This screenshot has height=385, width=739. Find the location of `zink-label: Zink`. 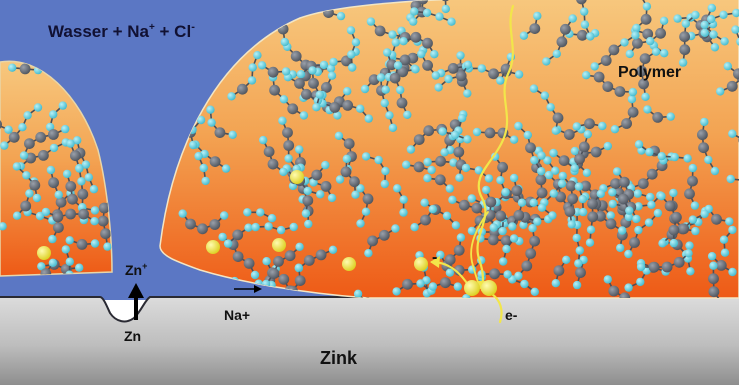

zink-label: Zink is located at coordinates (339, 358).